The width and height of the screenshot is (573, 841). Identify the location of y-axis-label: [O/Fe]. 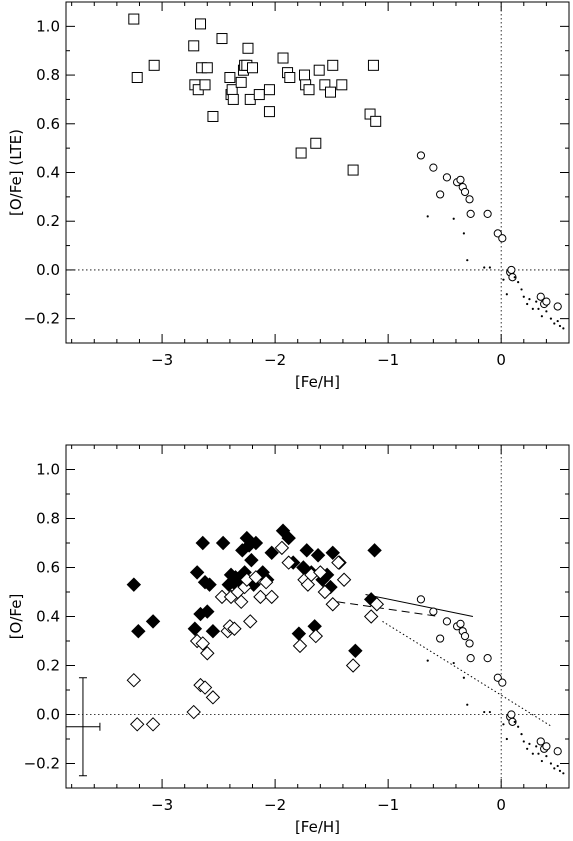
(16, 617).